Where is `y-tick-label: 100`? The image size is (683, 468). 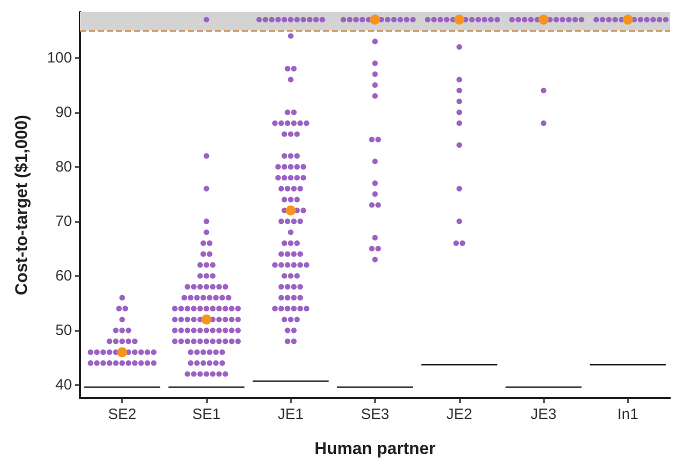 y-tick-label: 100 is located at coordinates (59, 57).